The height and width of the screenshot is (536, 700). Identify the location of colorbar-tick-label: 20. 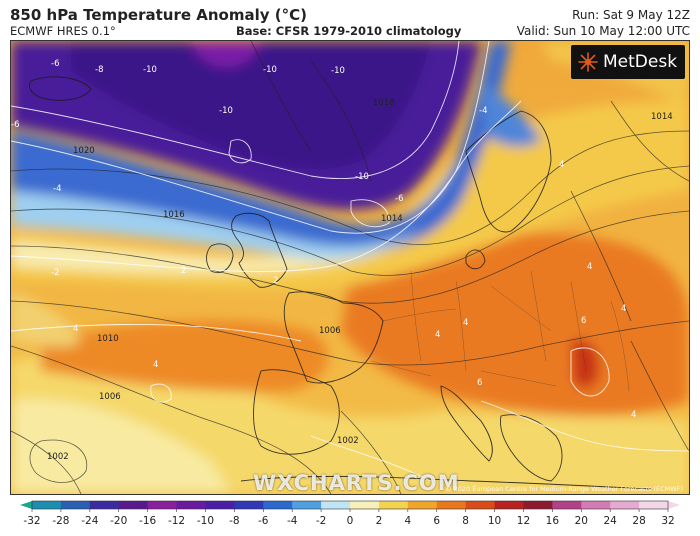
(581, 521).